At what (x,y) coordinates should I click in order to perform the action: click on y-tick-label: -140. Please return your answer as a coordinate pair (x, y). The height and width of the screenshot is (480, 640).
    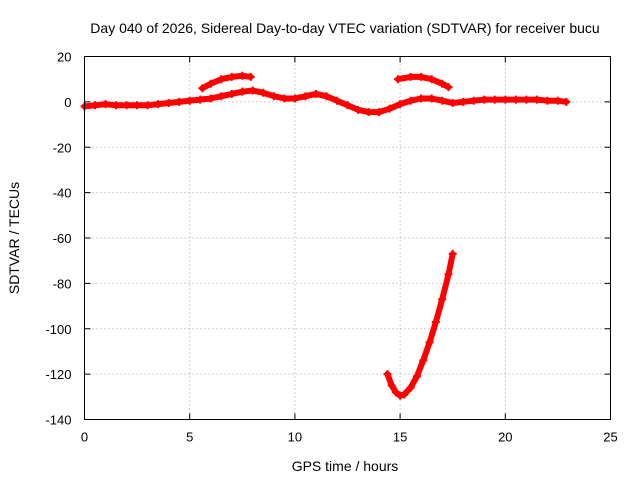
    Looking at the image, I should click on (58, 420).